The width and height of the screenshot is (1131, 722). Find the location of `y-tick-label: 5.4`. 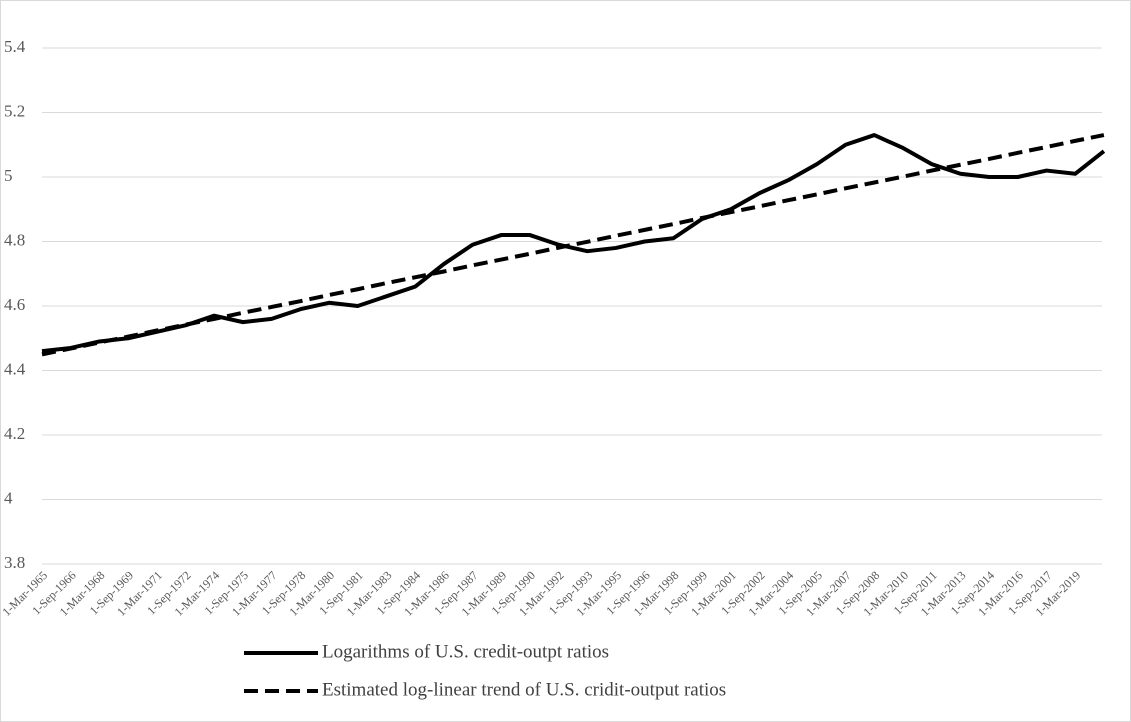

y-tick-label: 5.4 is located at coordinates (15, 46).